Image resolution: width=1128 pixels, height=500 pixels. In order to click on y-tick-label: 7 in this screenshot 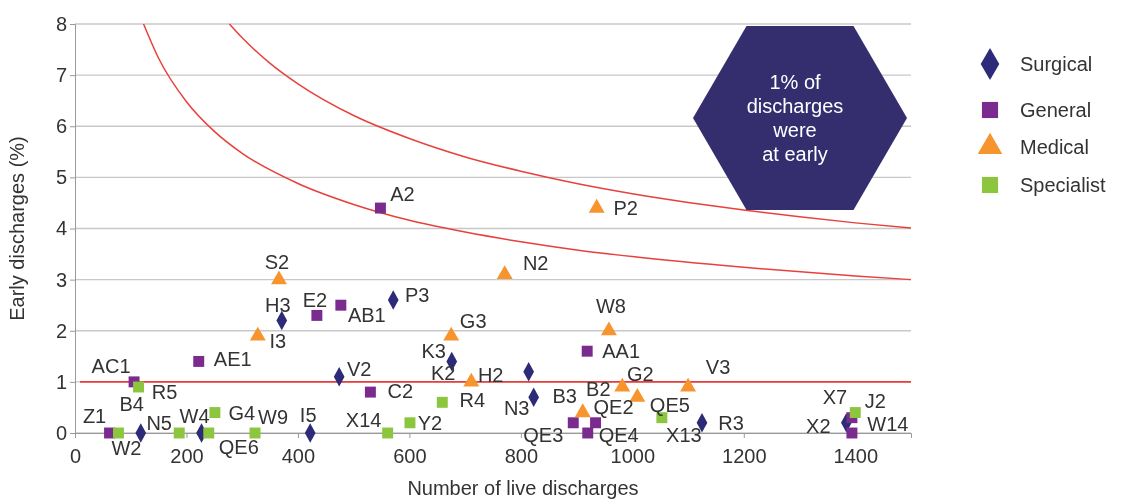, I will do `click(61, 75)`.